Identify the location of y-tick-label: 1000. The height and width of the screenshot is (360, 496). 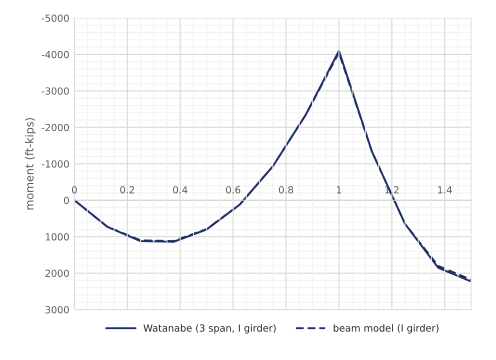
(57, 237).